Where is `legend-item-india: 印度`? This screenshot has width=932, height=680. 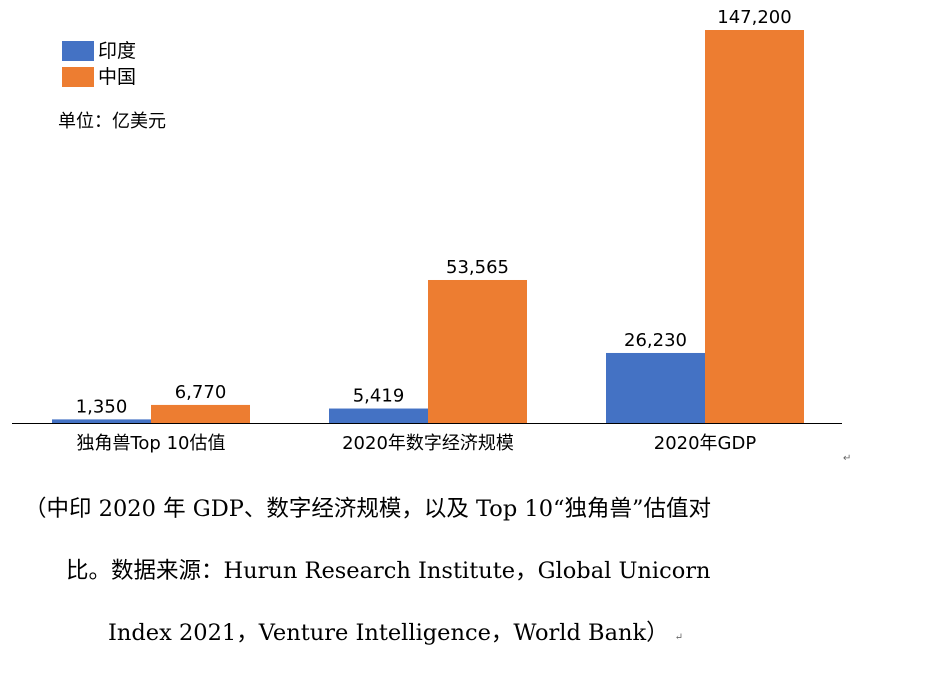 legend-item-india: 印度 is located at coordinates (99, 51).